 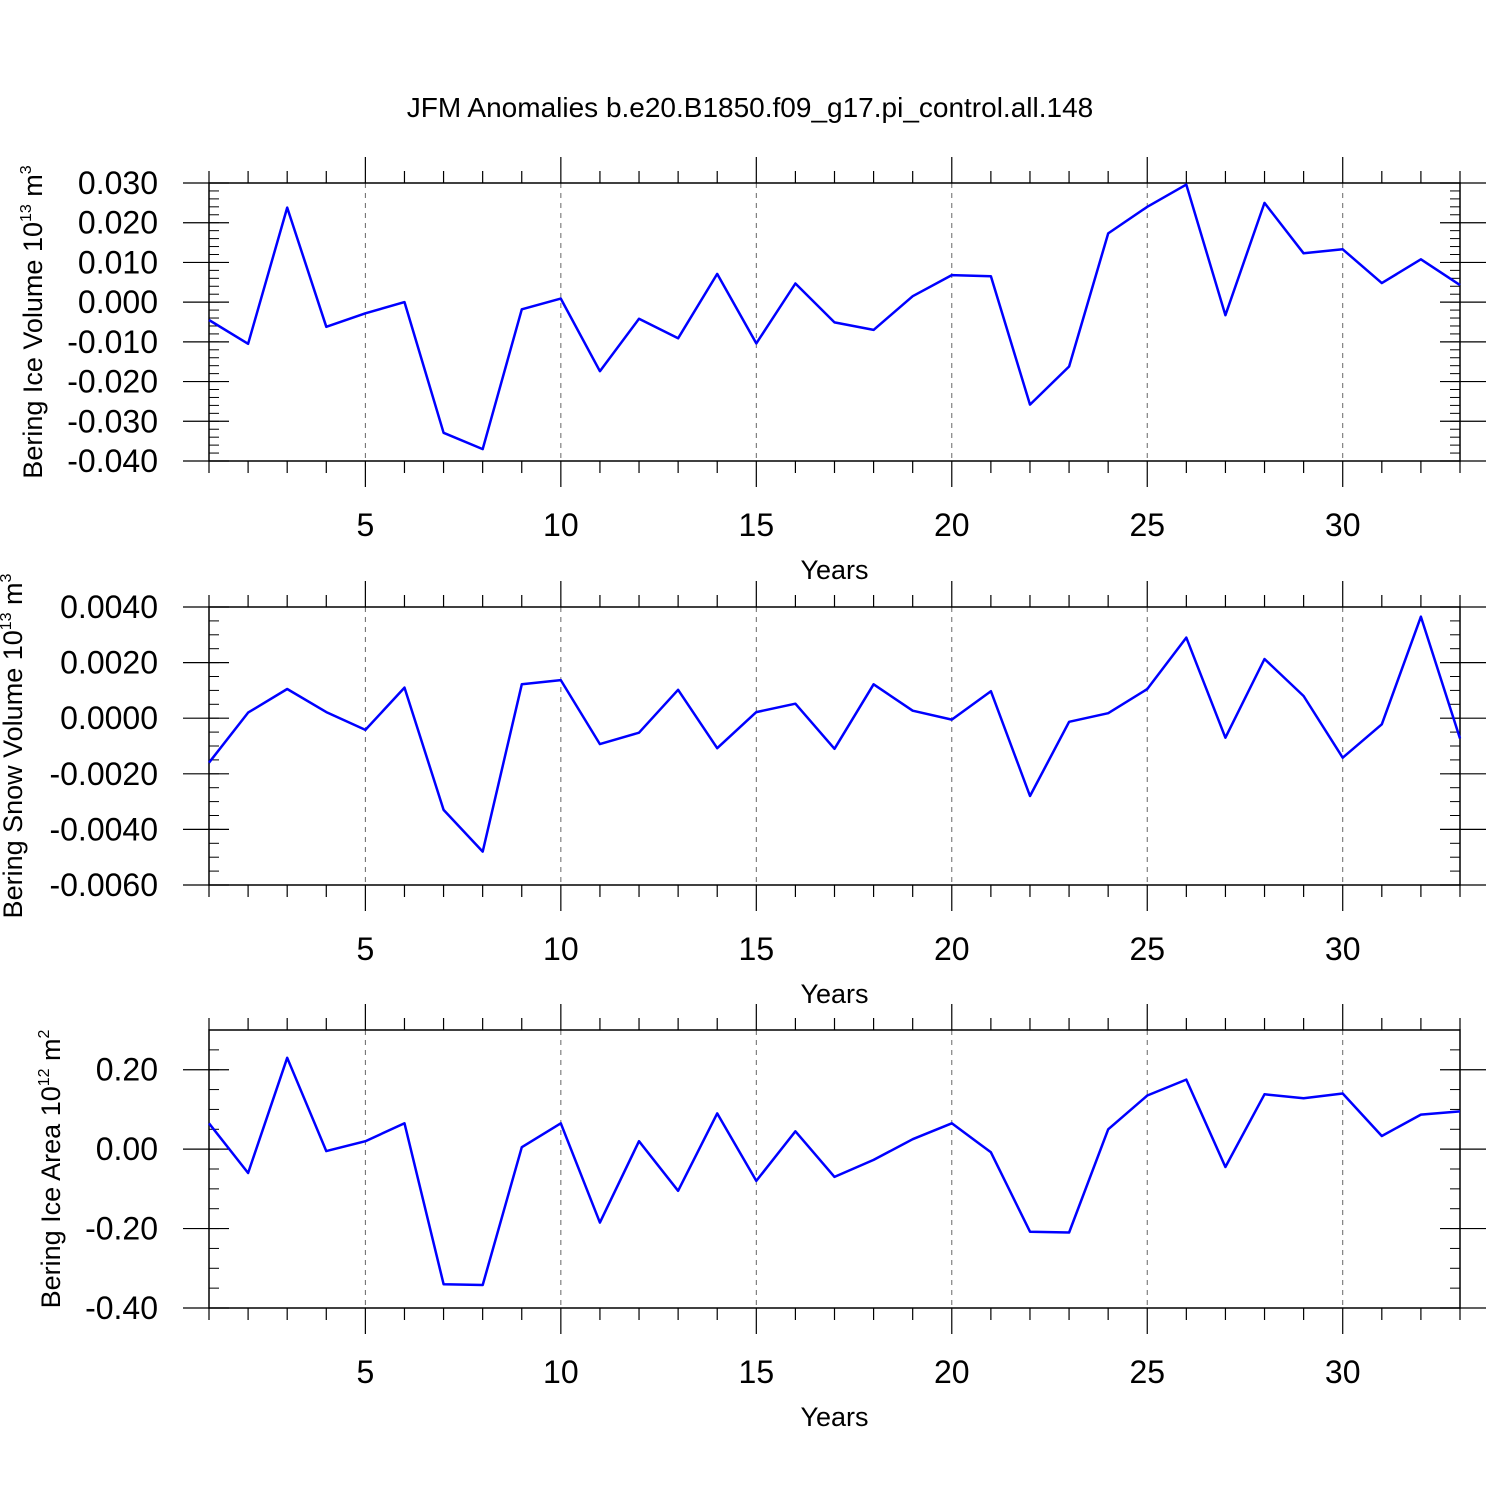 What do you see at coordinates (14, 774) in the screenshot?
I see `y-axis-label-text: Bering Snow Volume 10` at bounding box center [14, 774].